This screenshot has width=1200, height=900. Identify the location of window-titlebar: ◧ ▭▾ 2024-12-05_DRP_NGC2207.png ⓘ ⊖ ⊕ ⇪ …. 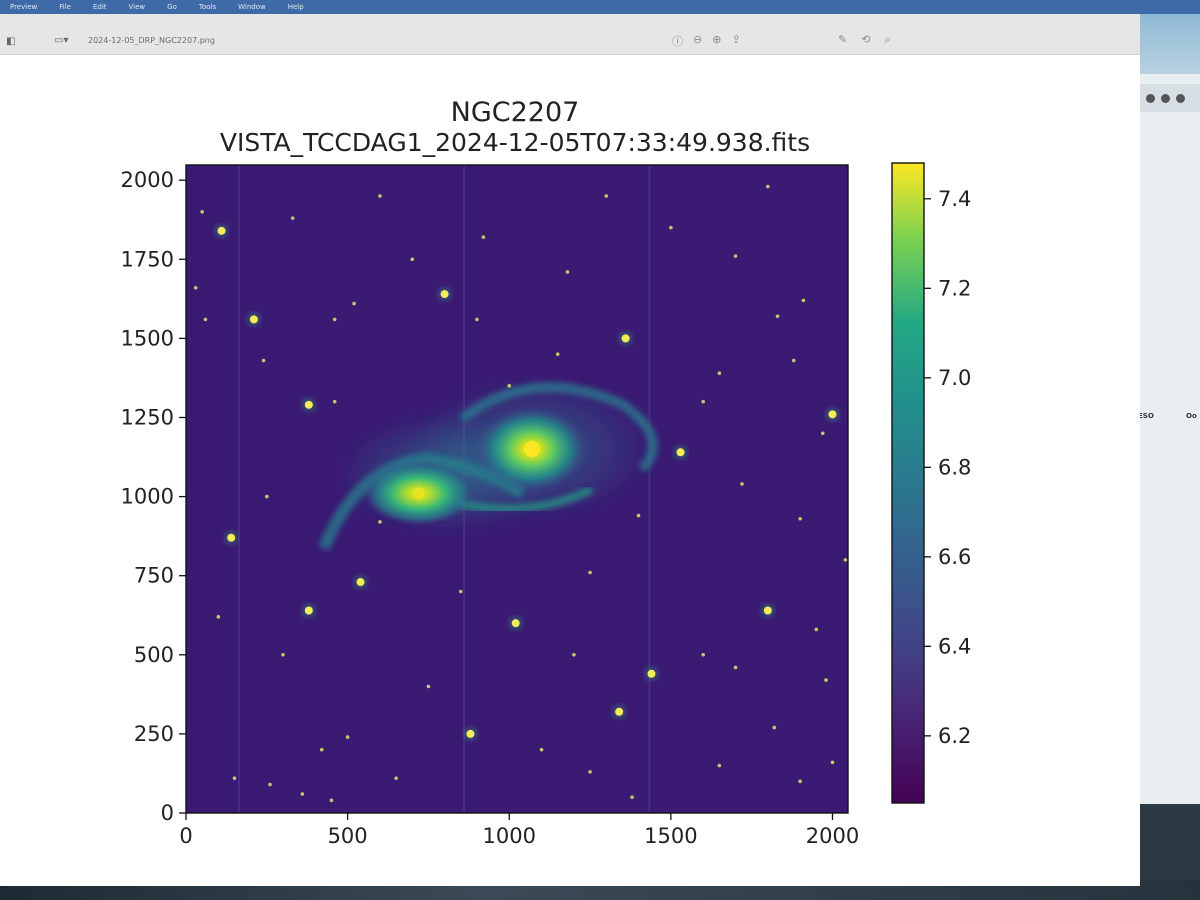
(570, 34).